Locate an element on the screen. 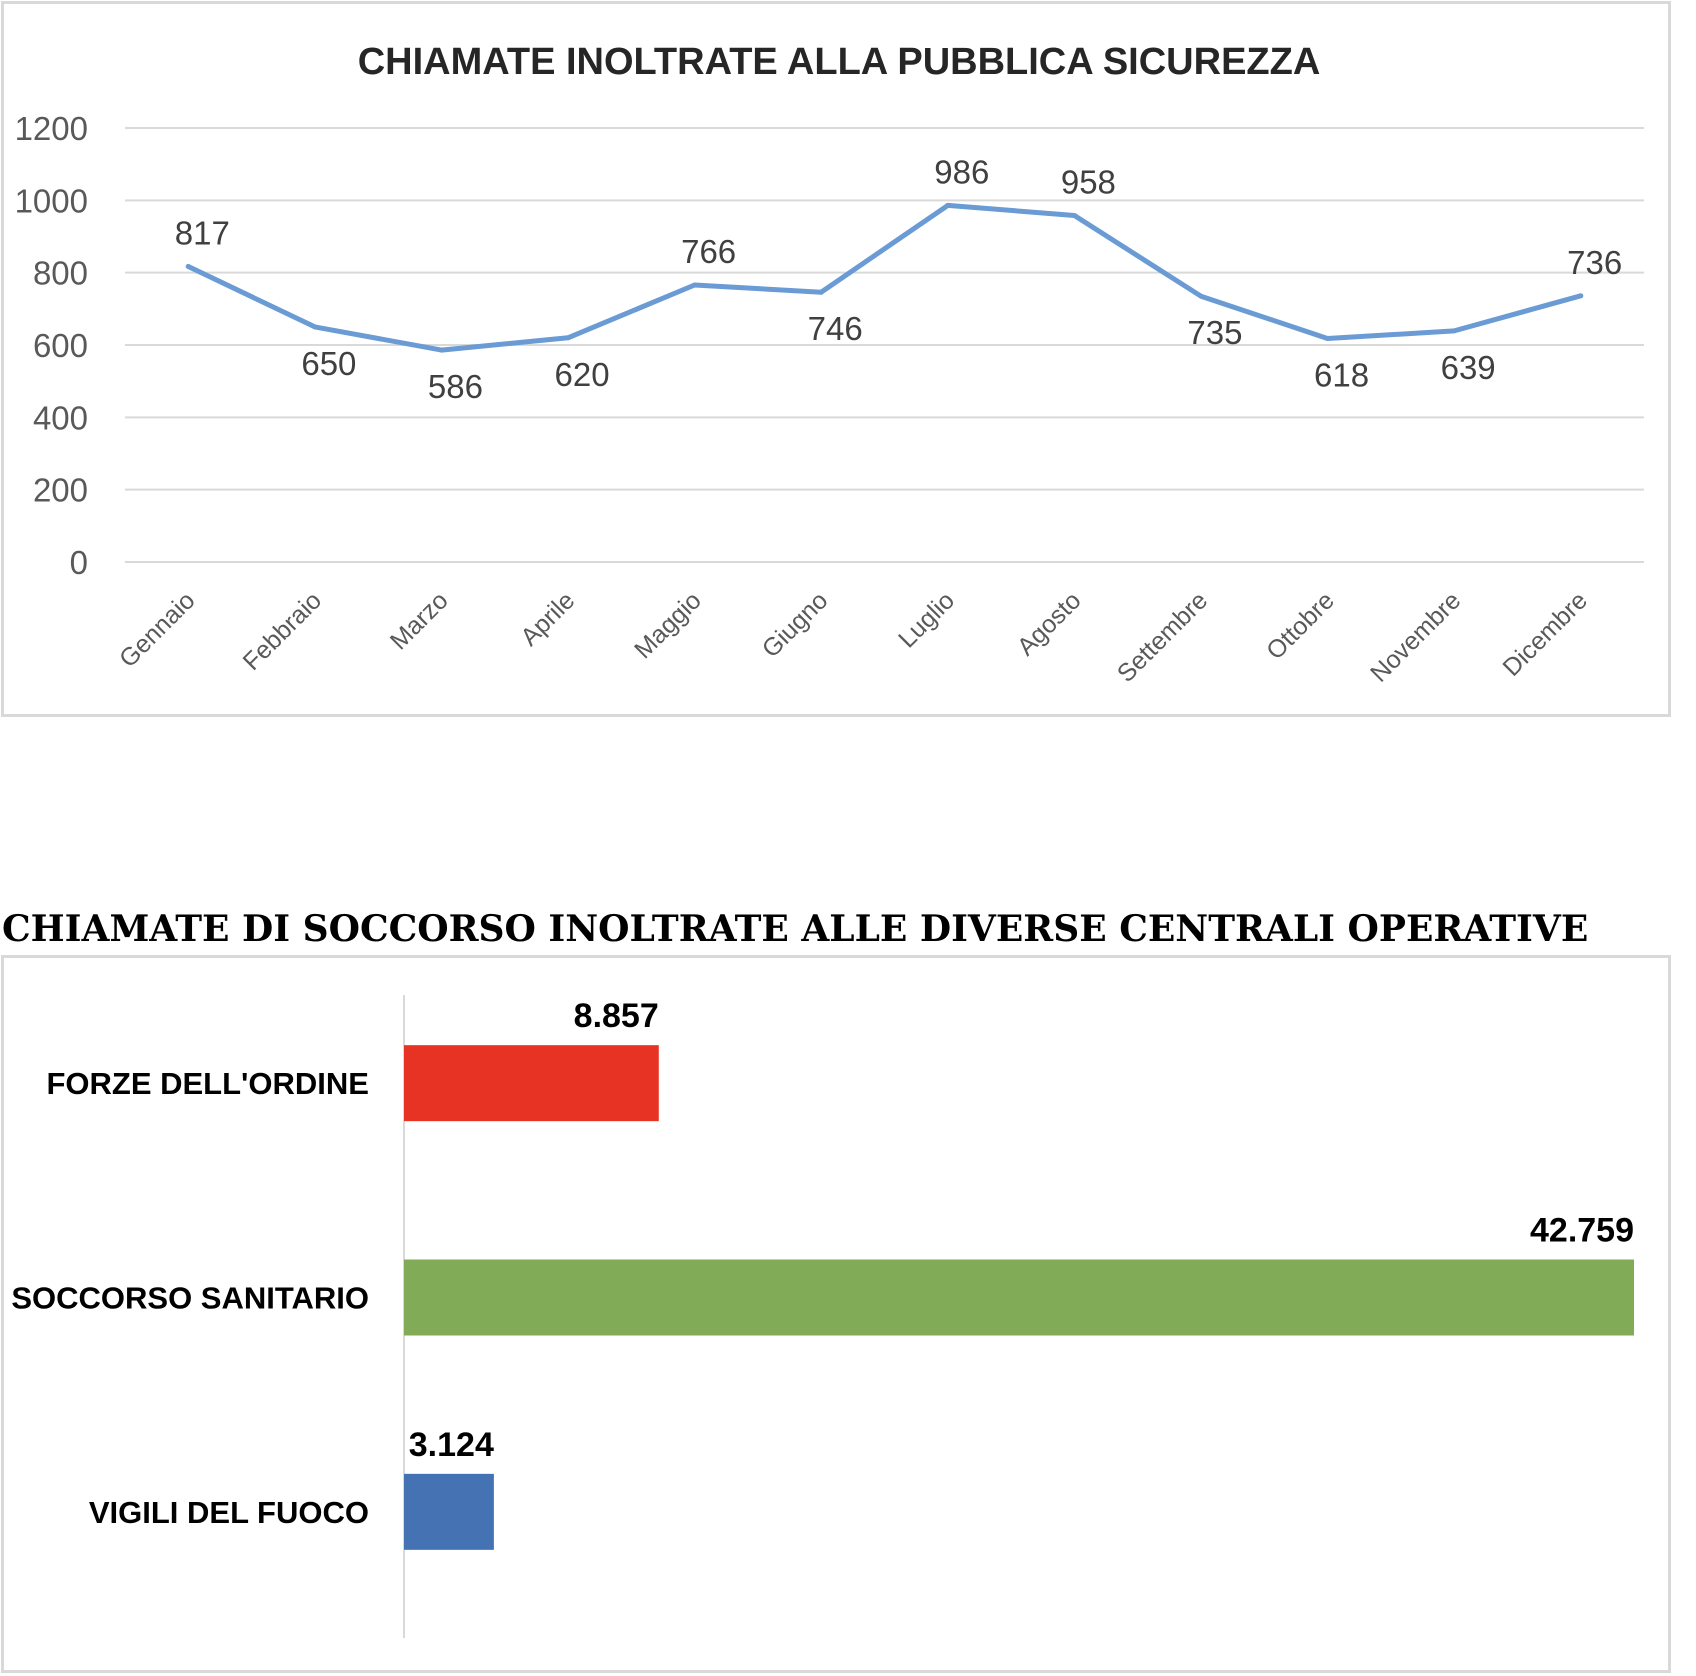 This screenshot has width=1696, height=1676. y-tick-label: 0 is located at coordinates (79, 562).